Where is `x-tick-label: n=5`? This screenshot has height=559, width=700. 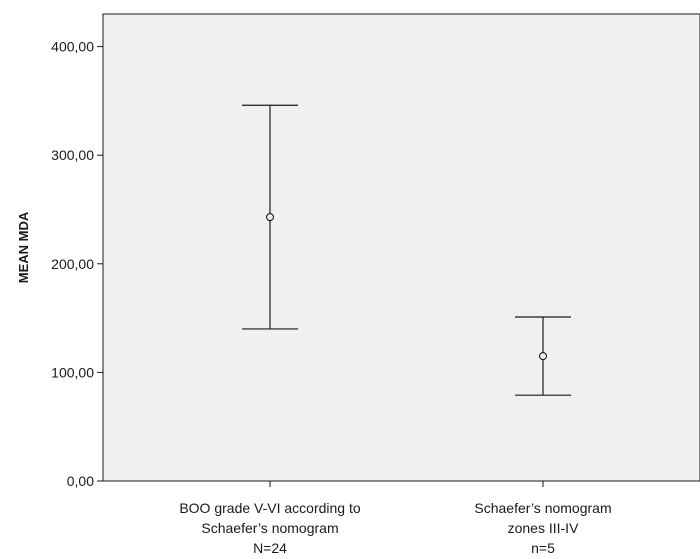 x-tick-label: n=5 is located at coordinates (543, 548).